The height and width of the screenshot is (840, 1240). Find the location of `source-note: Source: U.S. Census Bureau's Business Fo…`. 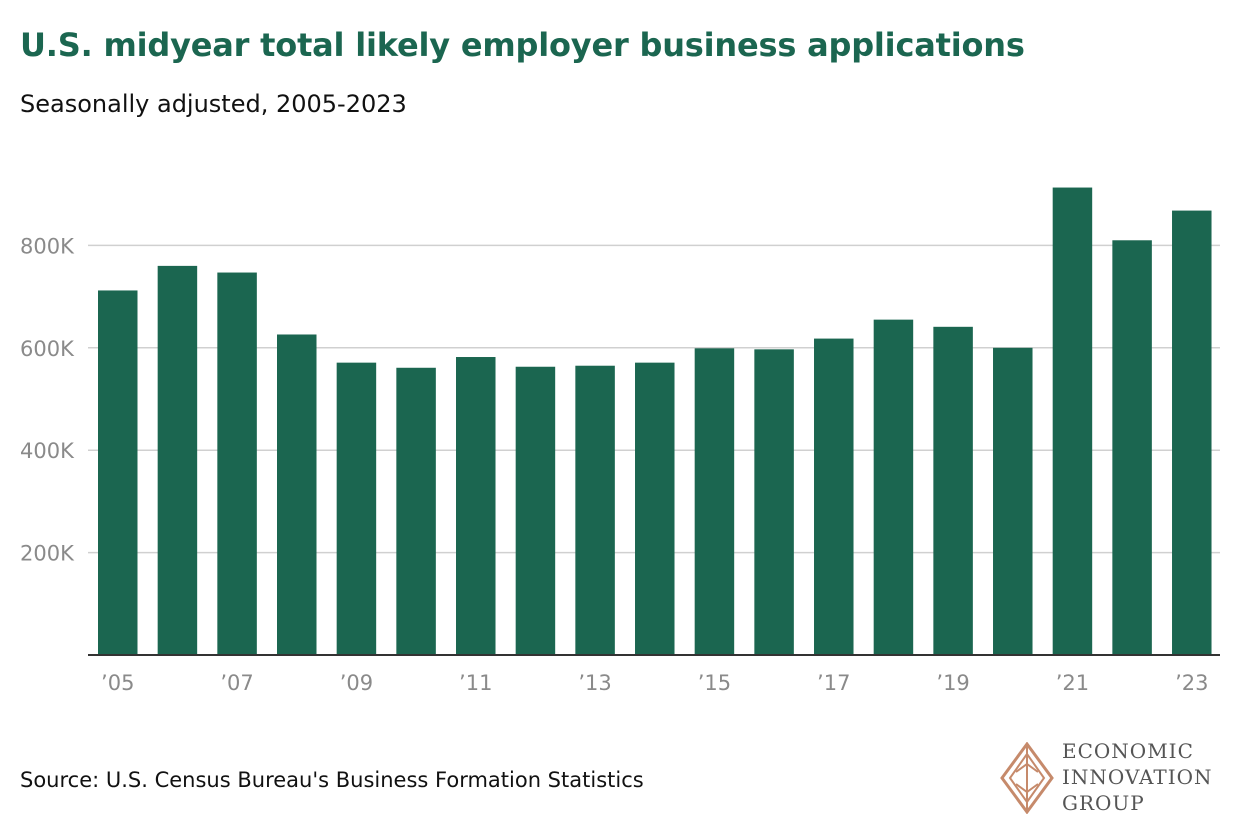

source-note: Source: U.S. Census Bureau's Business Fo… is located at coordinates (332, 780).